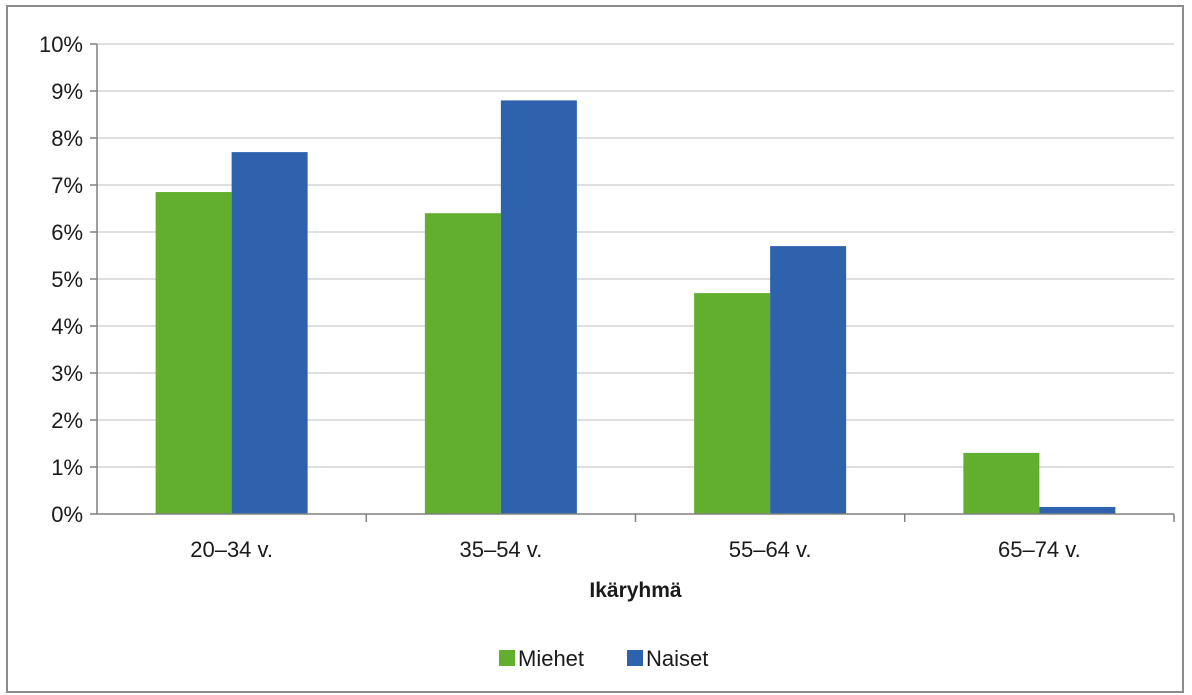 This screenshot has height=695, width=1192. What do you see at coordinates (682, 538) in the screenshot?
I see `x-axis-ticks: 20–34 v. 35–54 v. 55–64 v. 65–74 v.` at bounding box center [682, 538].